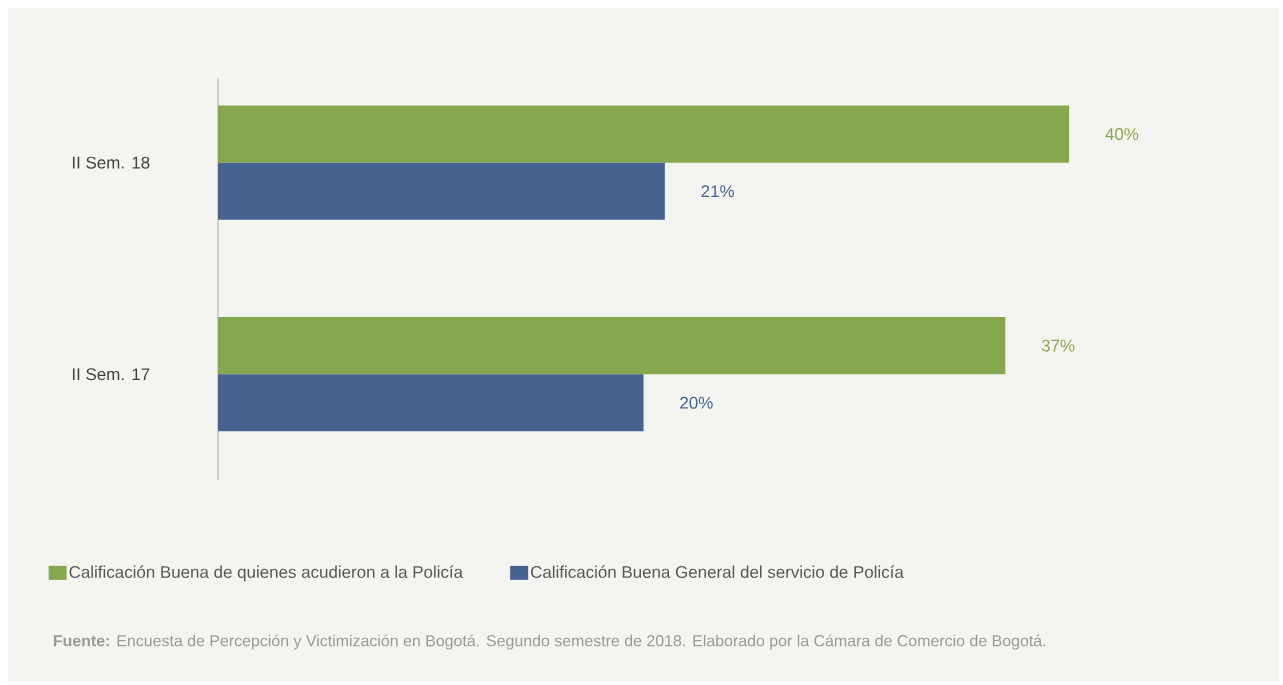 The width and height of the screenshot is (1283, 685). I want to click on data-label: 20%, so click(696, 402).